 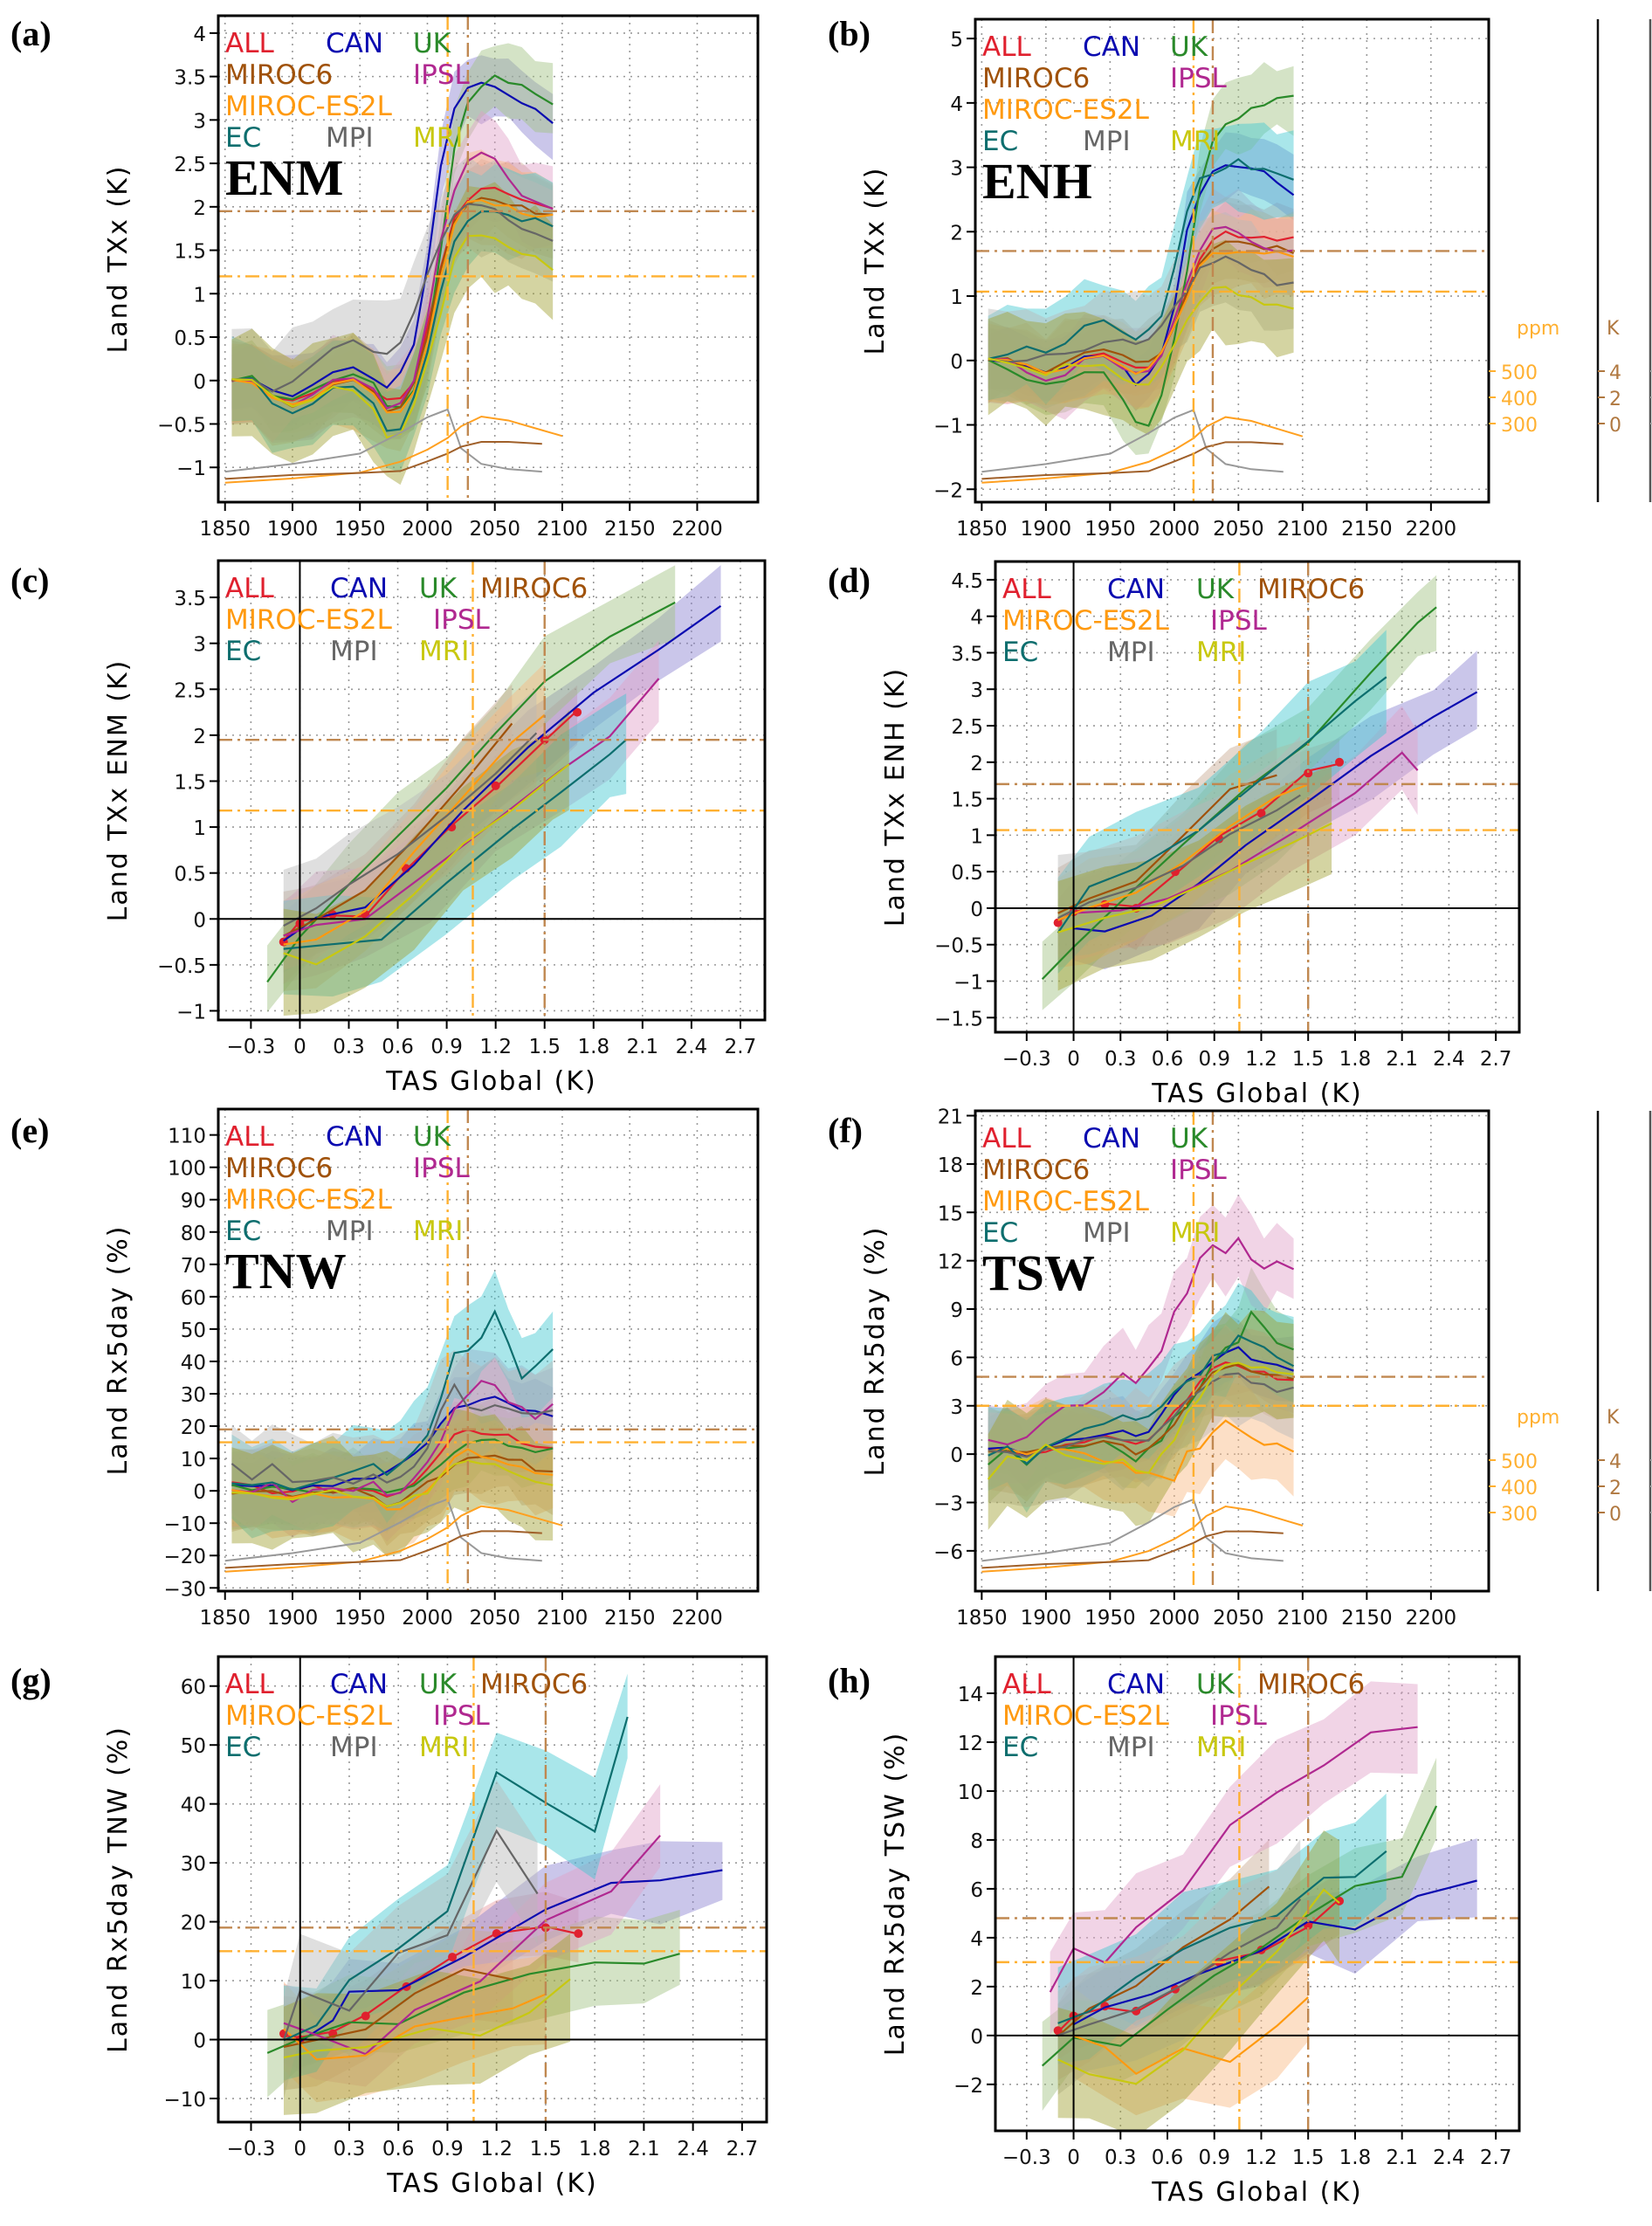 I want to click on legend-entry-miroc6: MIROC6, so click(x=1036, y=78).